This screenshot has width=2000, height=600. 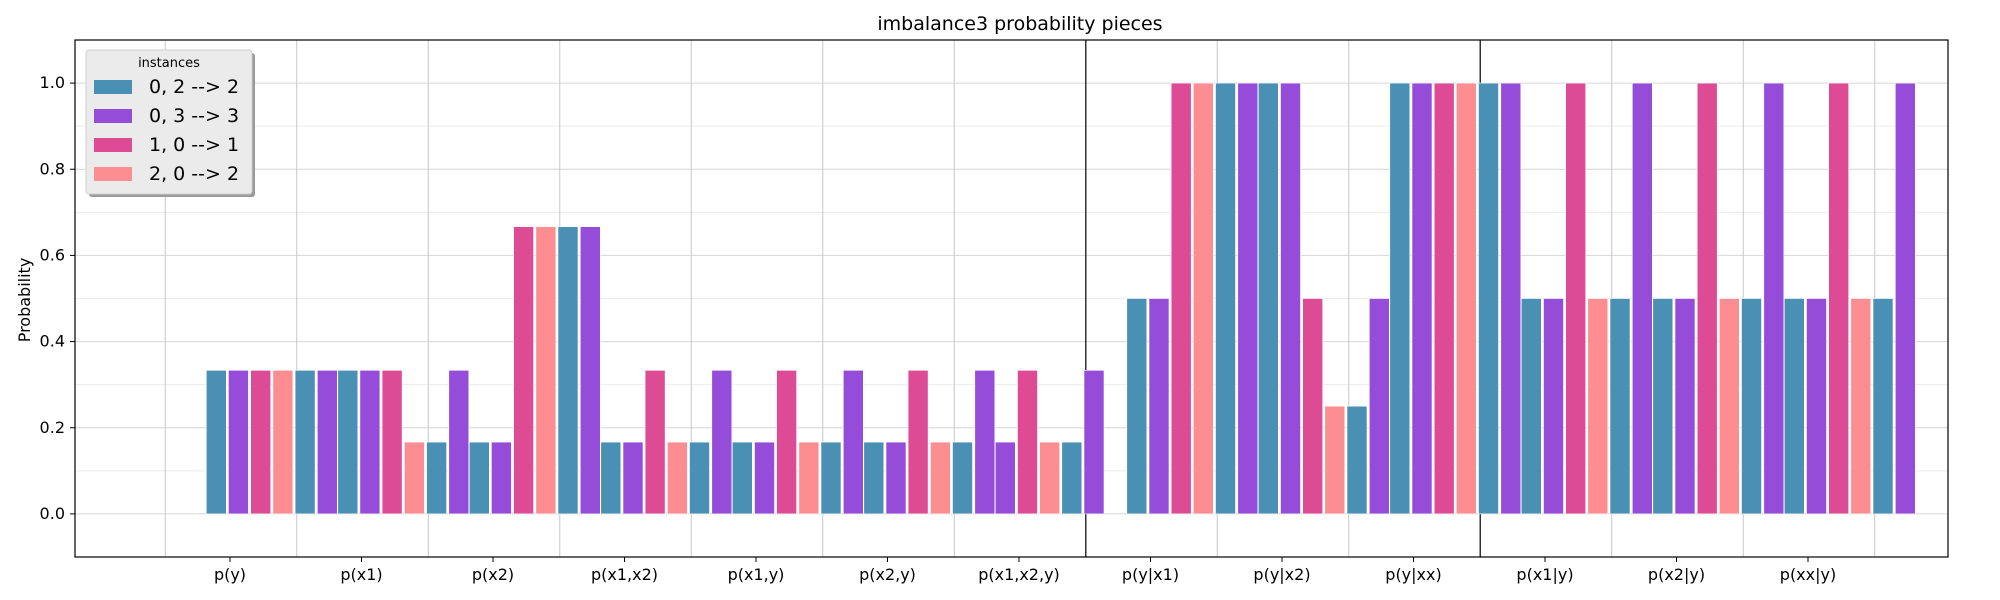 What do you see at coordinates (230, 574) in the screenshot?
I see `x-tick-label: p(y)` at bounding box center [230, 574].